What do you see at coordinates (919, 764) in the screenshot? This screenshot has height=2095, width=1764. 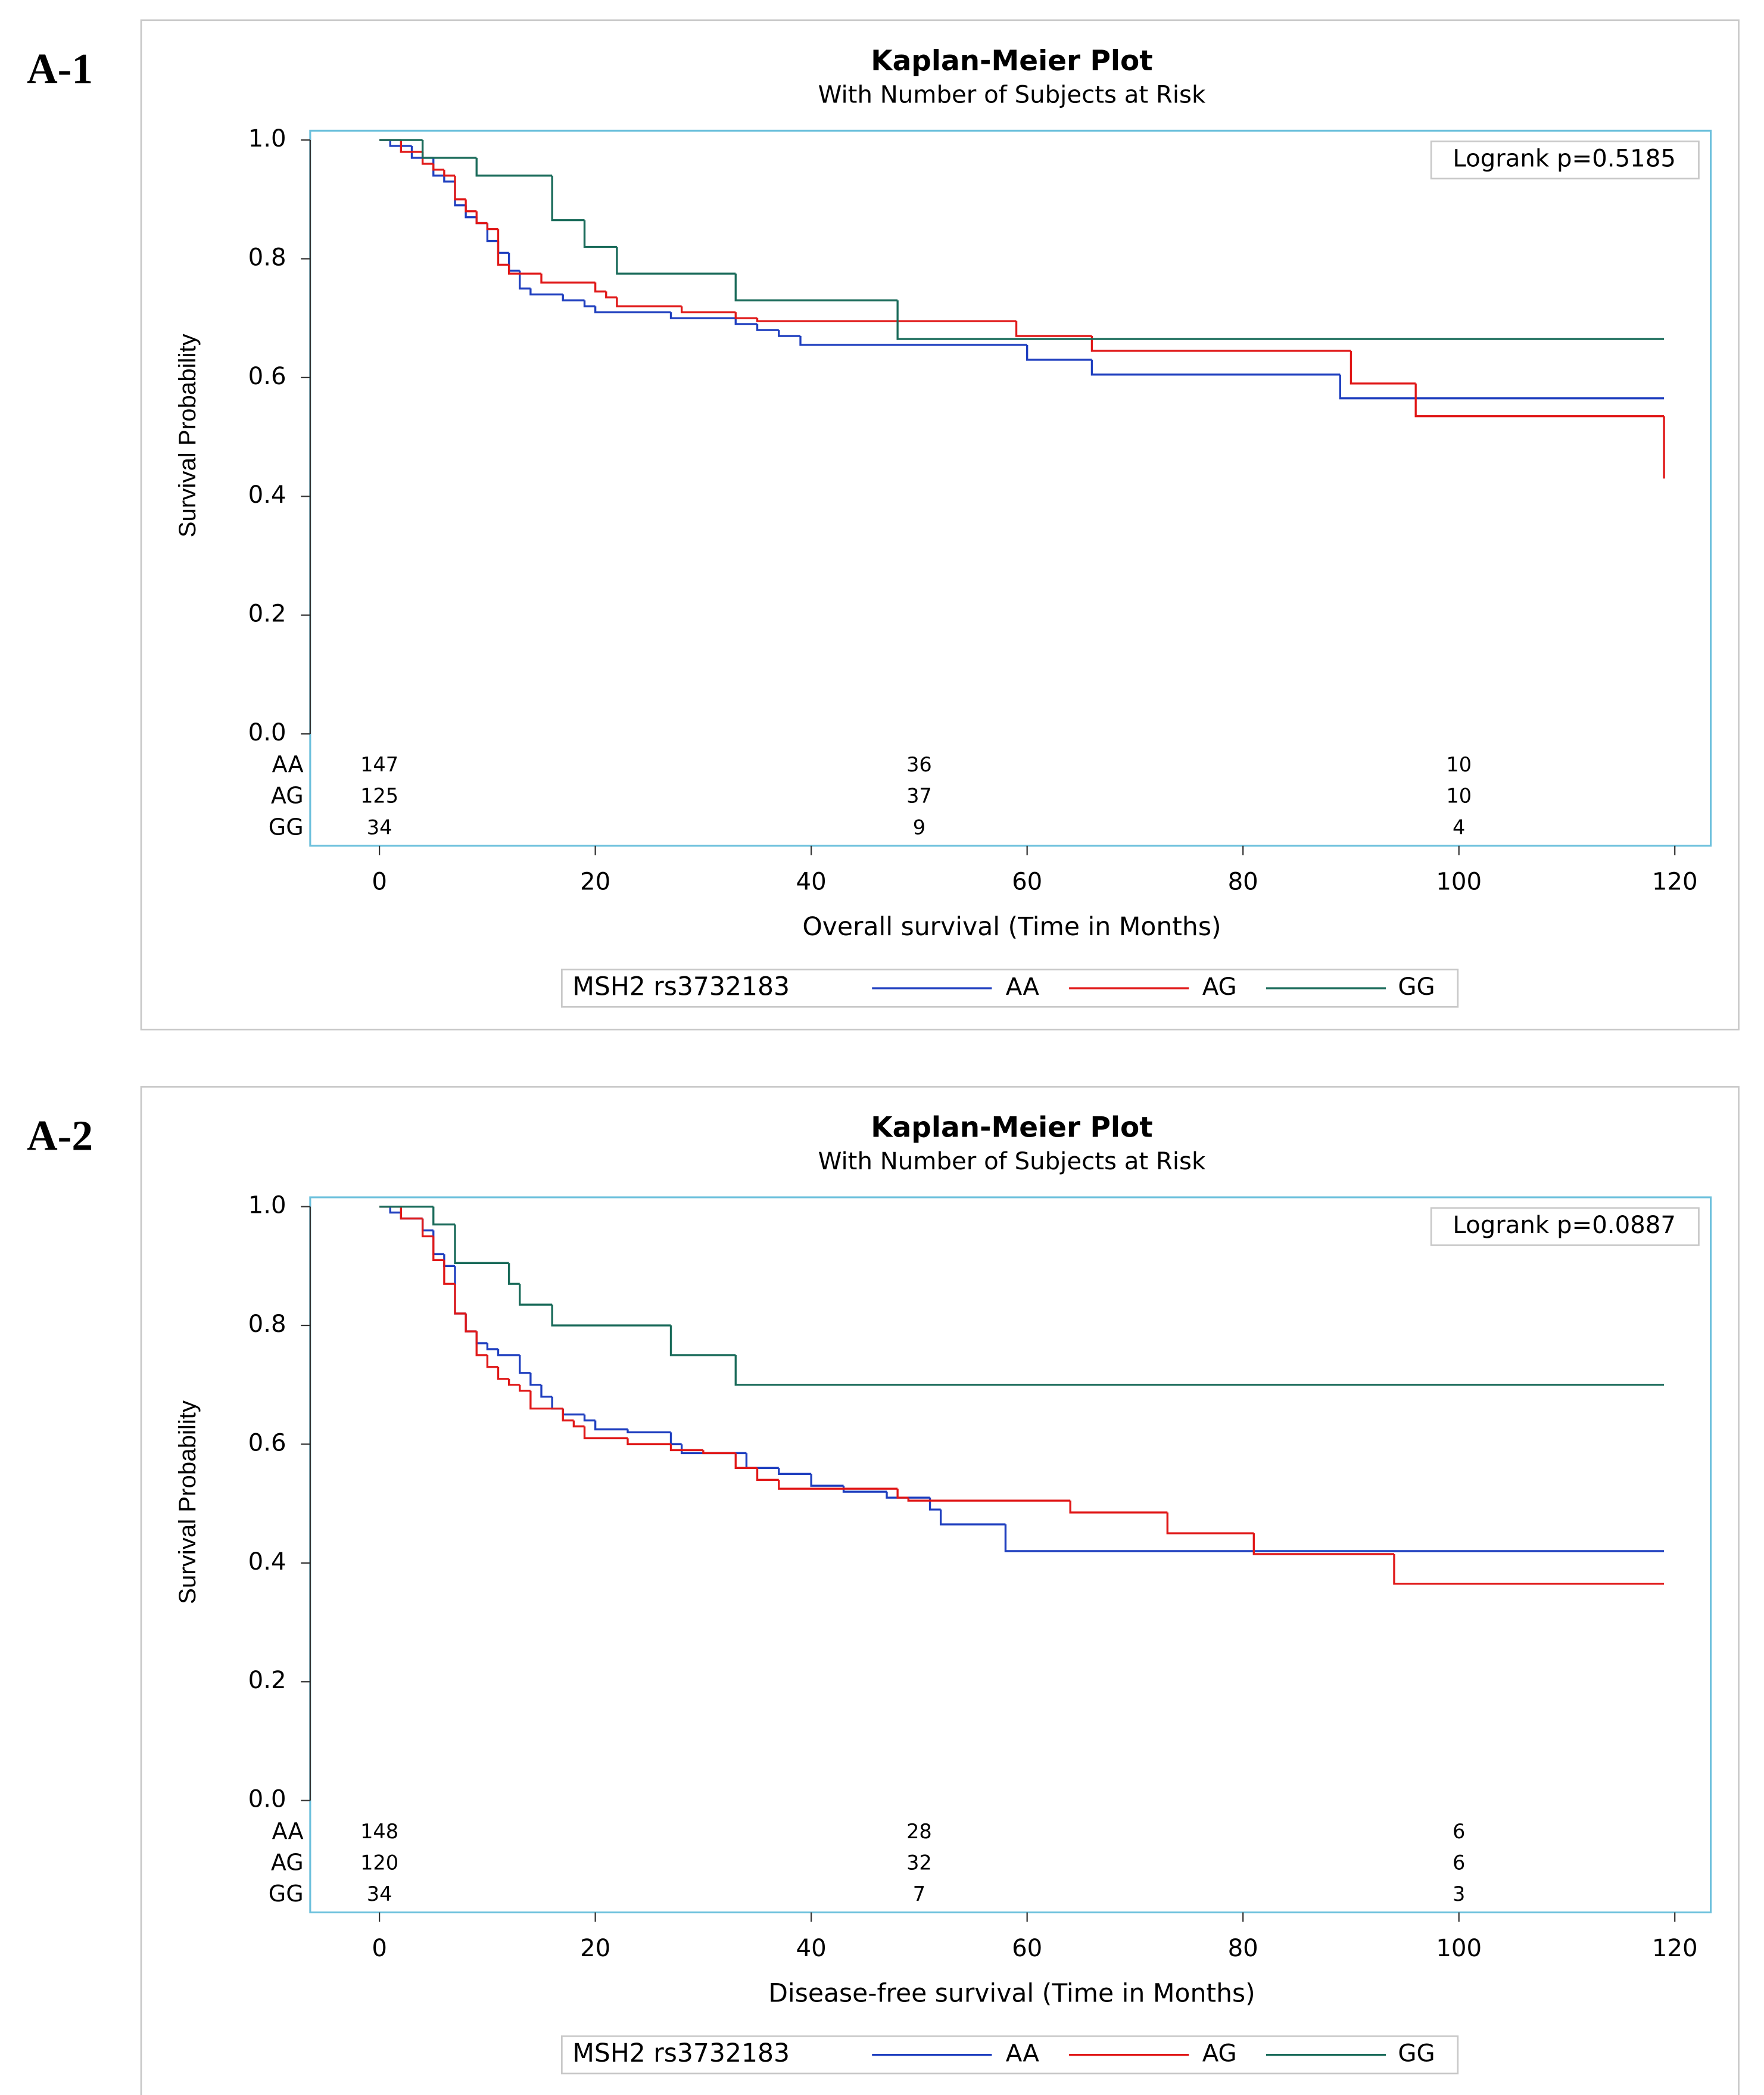 I see `at-risk-count: 36` at bounding box center [919, 764].